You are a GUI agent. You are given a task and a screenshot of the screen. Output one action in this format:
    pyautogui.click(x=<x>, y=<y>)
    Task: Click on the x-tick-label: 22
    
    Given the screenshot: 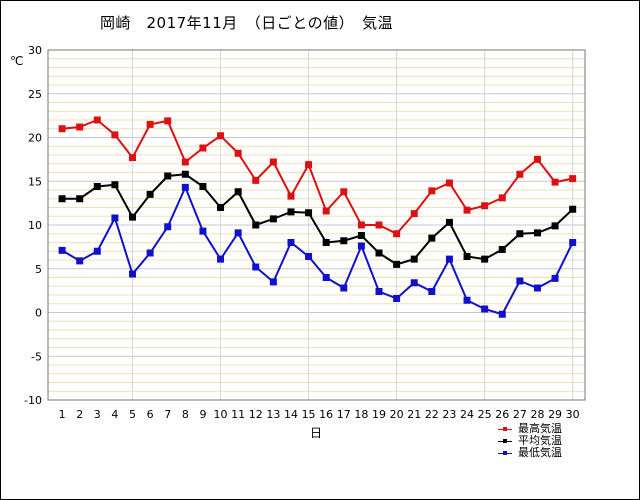 What is the action you would take?
    pyautogui.click(x=432, y=414)
    